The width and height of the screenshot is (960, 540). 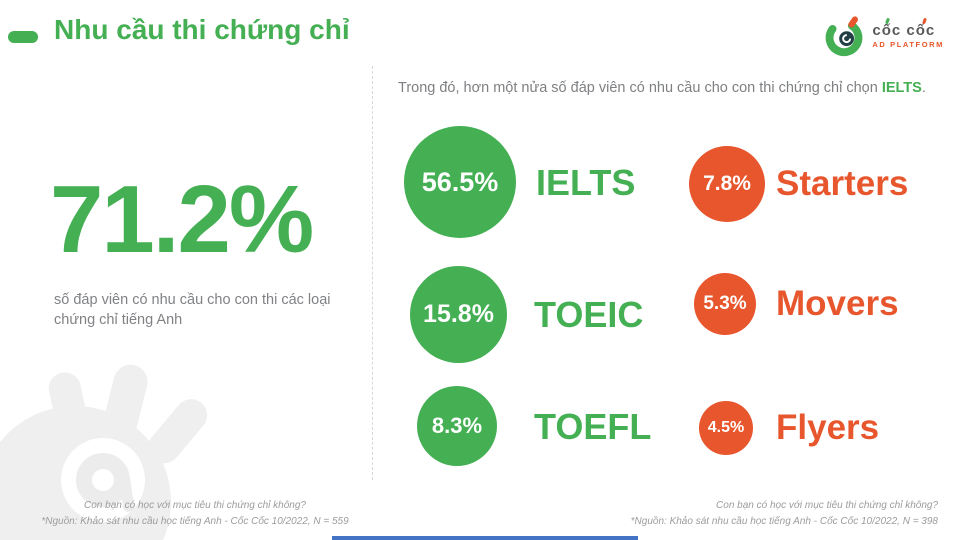 I want to click on logo-brand: cốc cốc, so click(x=904, y=31).